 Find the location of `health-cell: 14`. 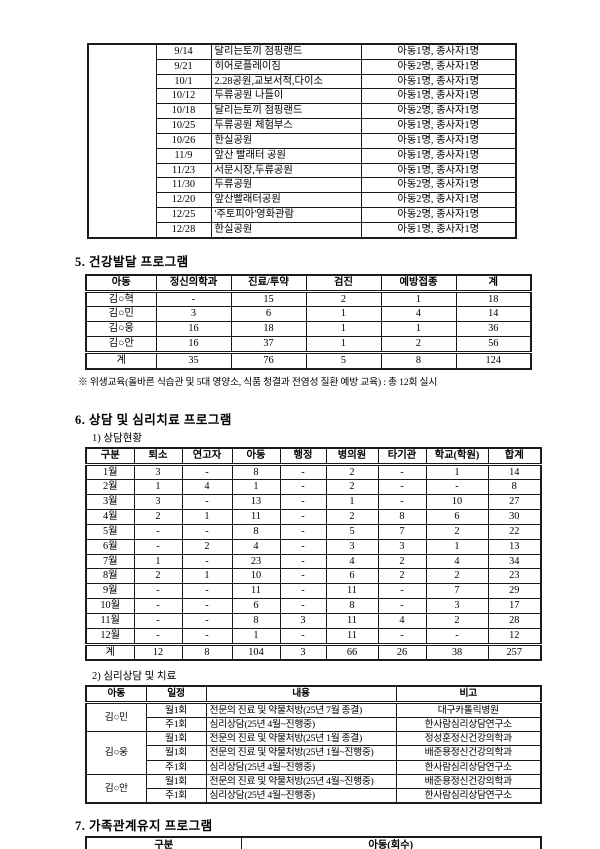

health-cell: 14 is located at coordinates (493, 314).